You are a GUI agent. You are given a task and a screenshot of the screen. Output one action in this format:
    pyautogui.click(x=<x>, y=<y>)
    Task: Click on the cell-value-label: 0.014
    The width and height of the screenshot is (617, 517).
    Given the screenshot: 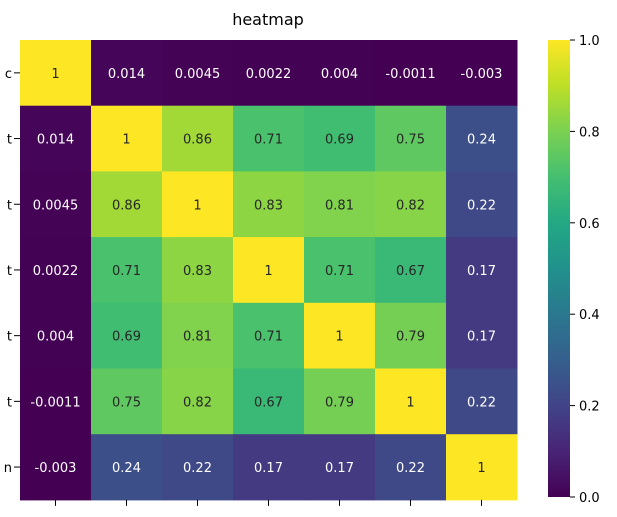 What is the action you would take?
    pyautogui.click(x=126, y=74)
    